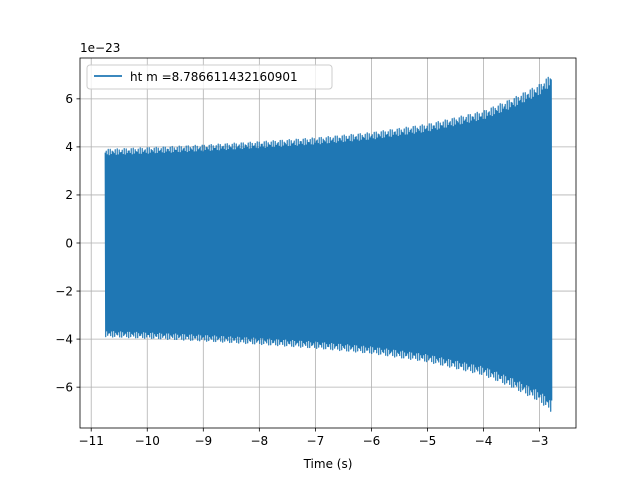 The height and width of the screenshot is (480, 640). I want to click on y-tick-label: −2, so click(64, 291).